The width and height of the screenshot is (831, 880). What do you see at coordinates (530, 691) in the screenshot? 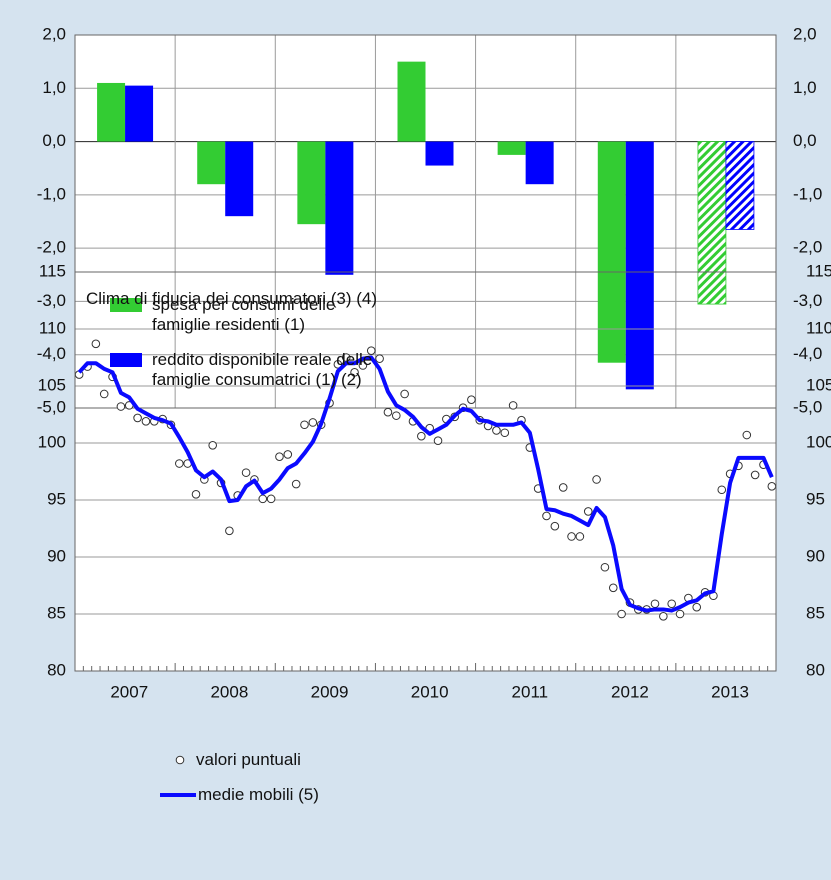
I see `x-tick-label: 2011` at bounding box center [530, 691].